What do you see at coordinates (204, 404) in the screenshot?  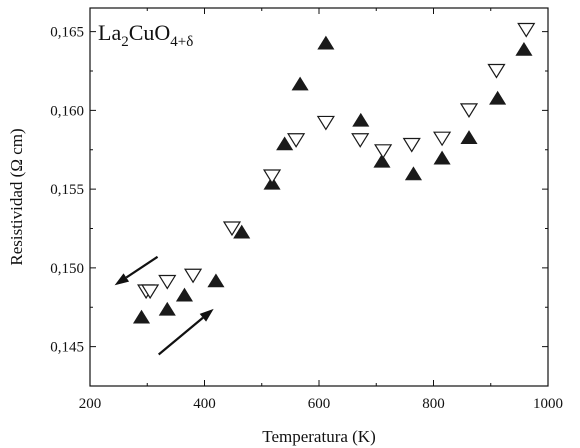 I see `x-tick-label: 400` at bounding box center [204, 404].